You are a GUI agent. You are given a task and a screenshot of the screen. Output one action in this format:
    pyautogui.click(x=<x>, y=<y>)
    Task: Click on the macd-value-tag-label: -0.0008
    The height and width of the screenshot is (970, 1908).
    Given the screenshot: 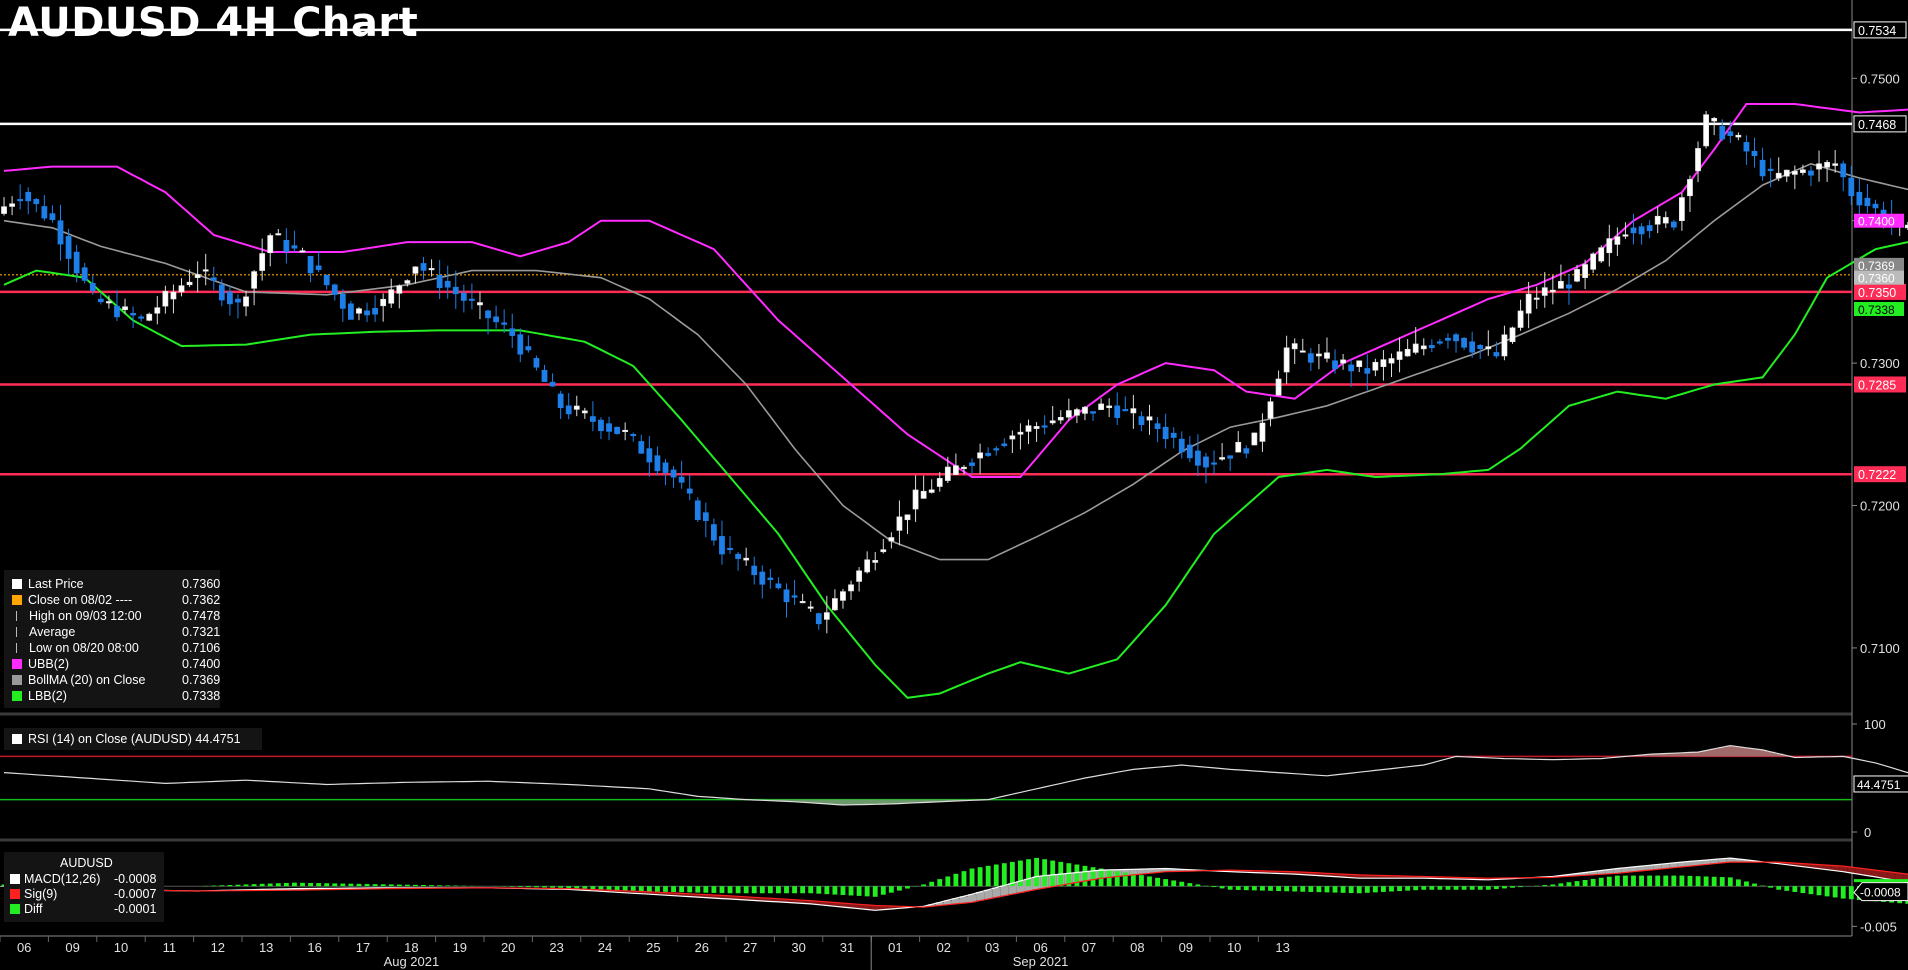 What is the action you would take?
    pyautogui.click(x=1880, y=893)
    